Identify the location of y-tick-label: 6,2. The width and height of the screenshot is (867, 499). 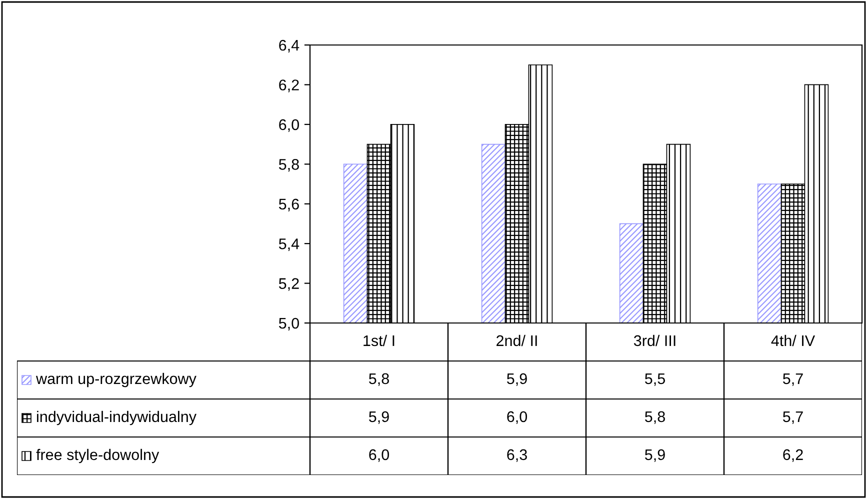
(289, 86).